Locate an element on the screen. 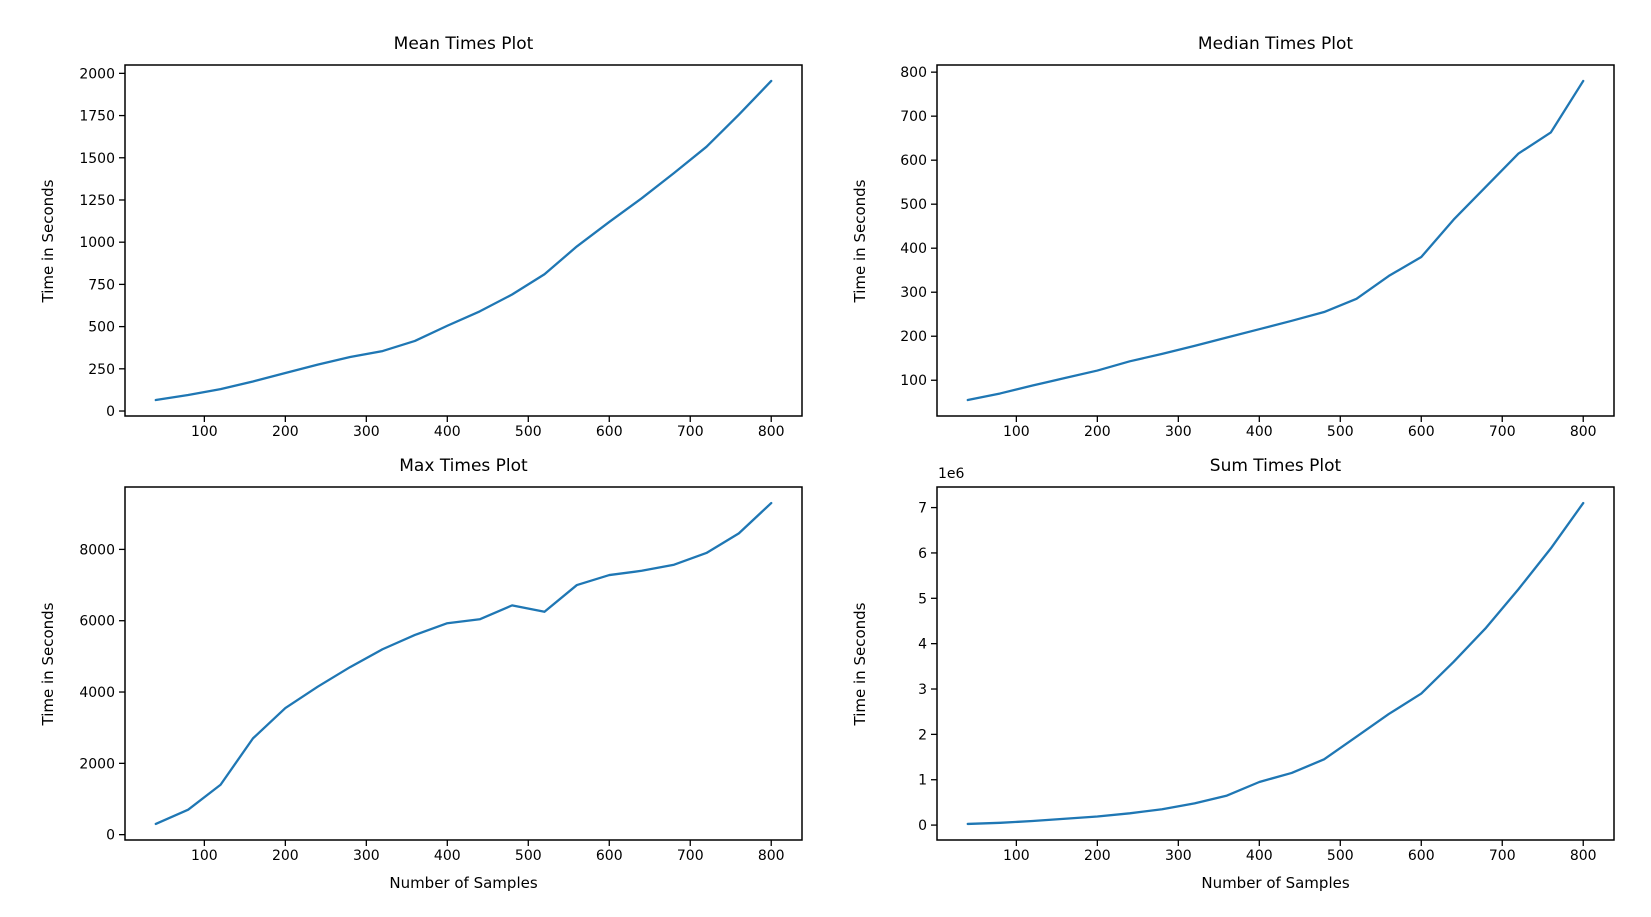 This screenshot has height=917, width=1651. svg-text: 8000 is located at coordinates (97, 550).